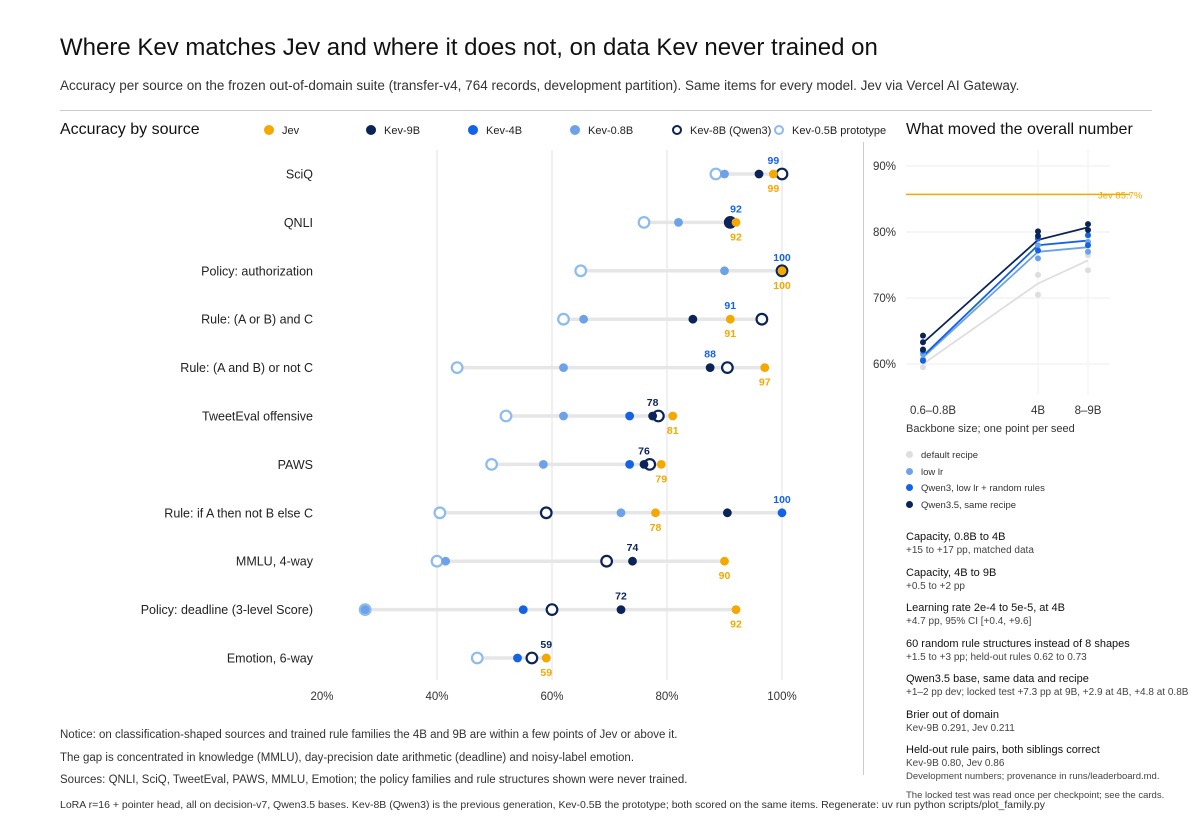 This screenshot has width=1200, height=825. I want to click on point-kev-9b-policy-deadline-3-level-score, so click(621, 609).